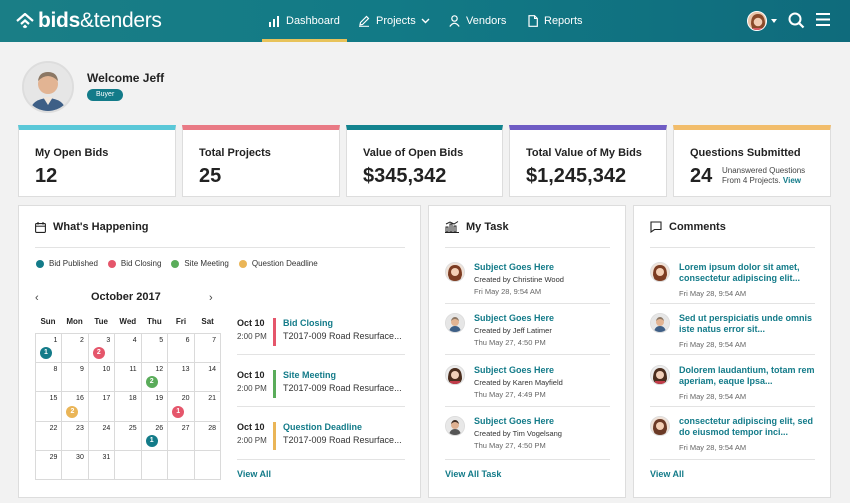  I want to click on day-number: 23, so click(80, 428).